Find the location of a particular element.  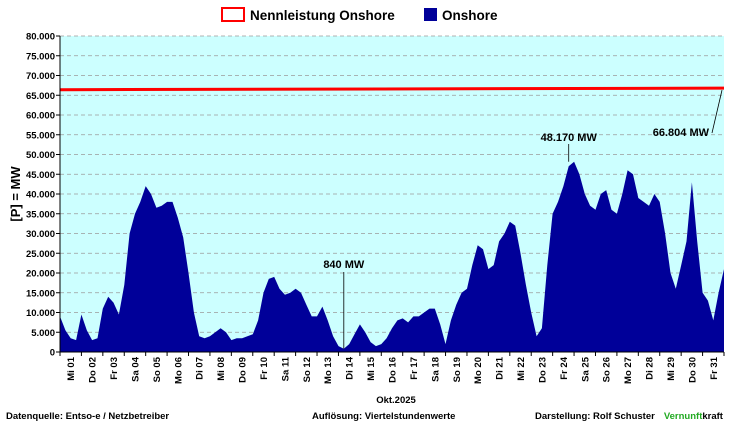

legend-swatch-onshore is located at coordinates (430, 14).